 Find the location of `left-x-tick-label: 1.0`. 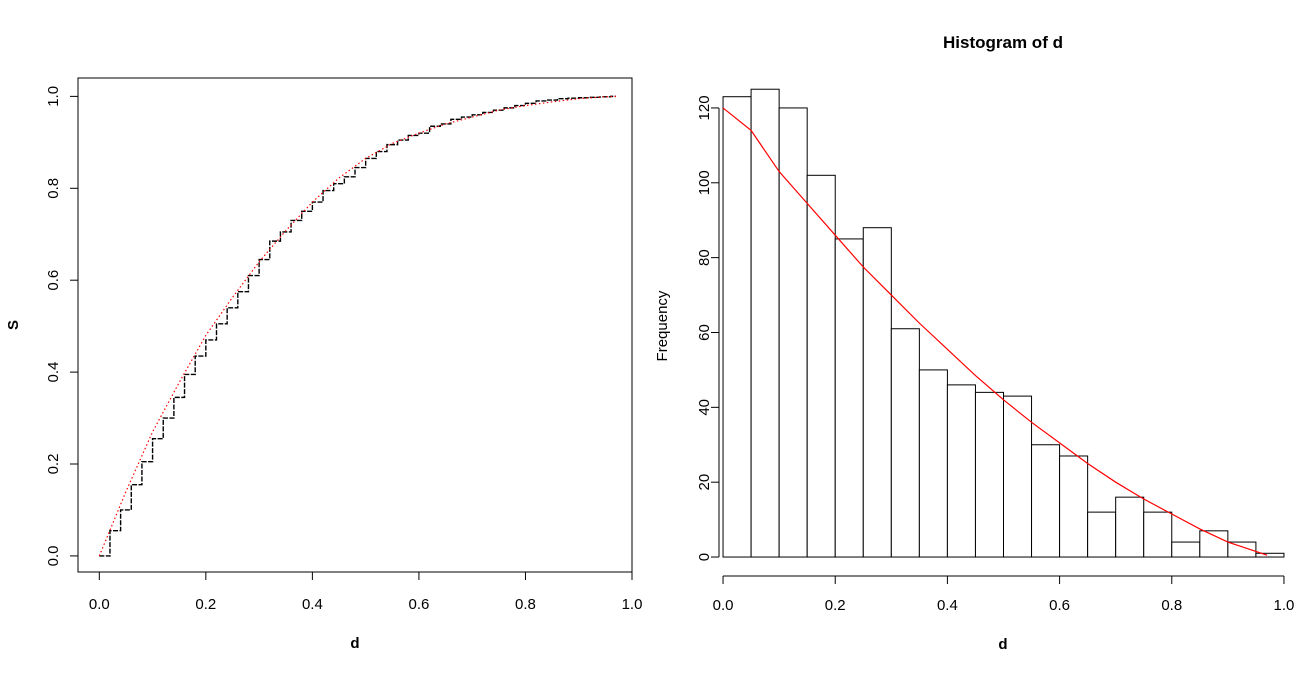

left-x-tick-label: 1.0 is located at coordinates (632, 604).